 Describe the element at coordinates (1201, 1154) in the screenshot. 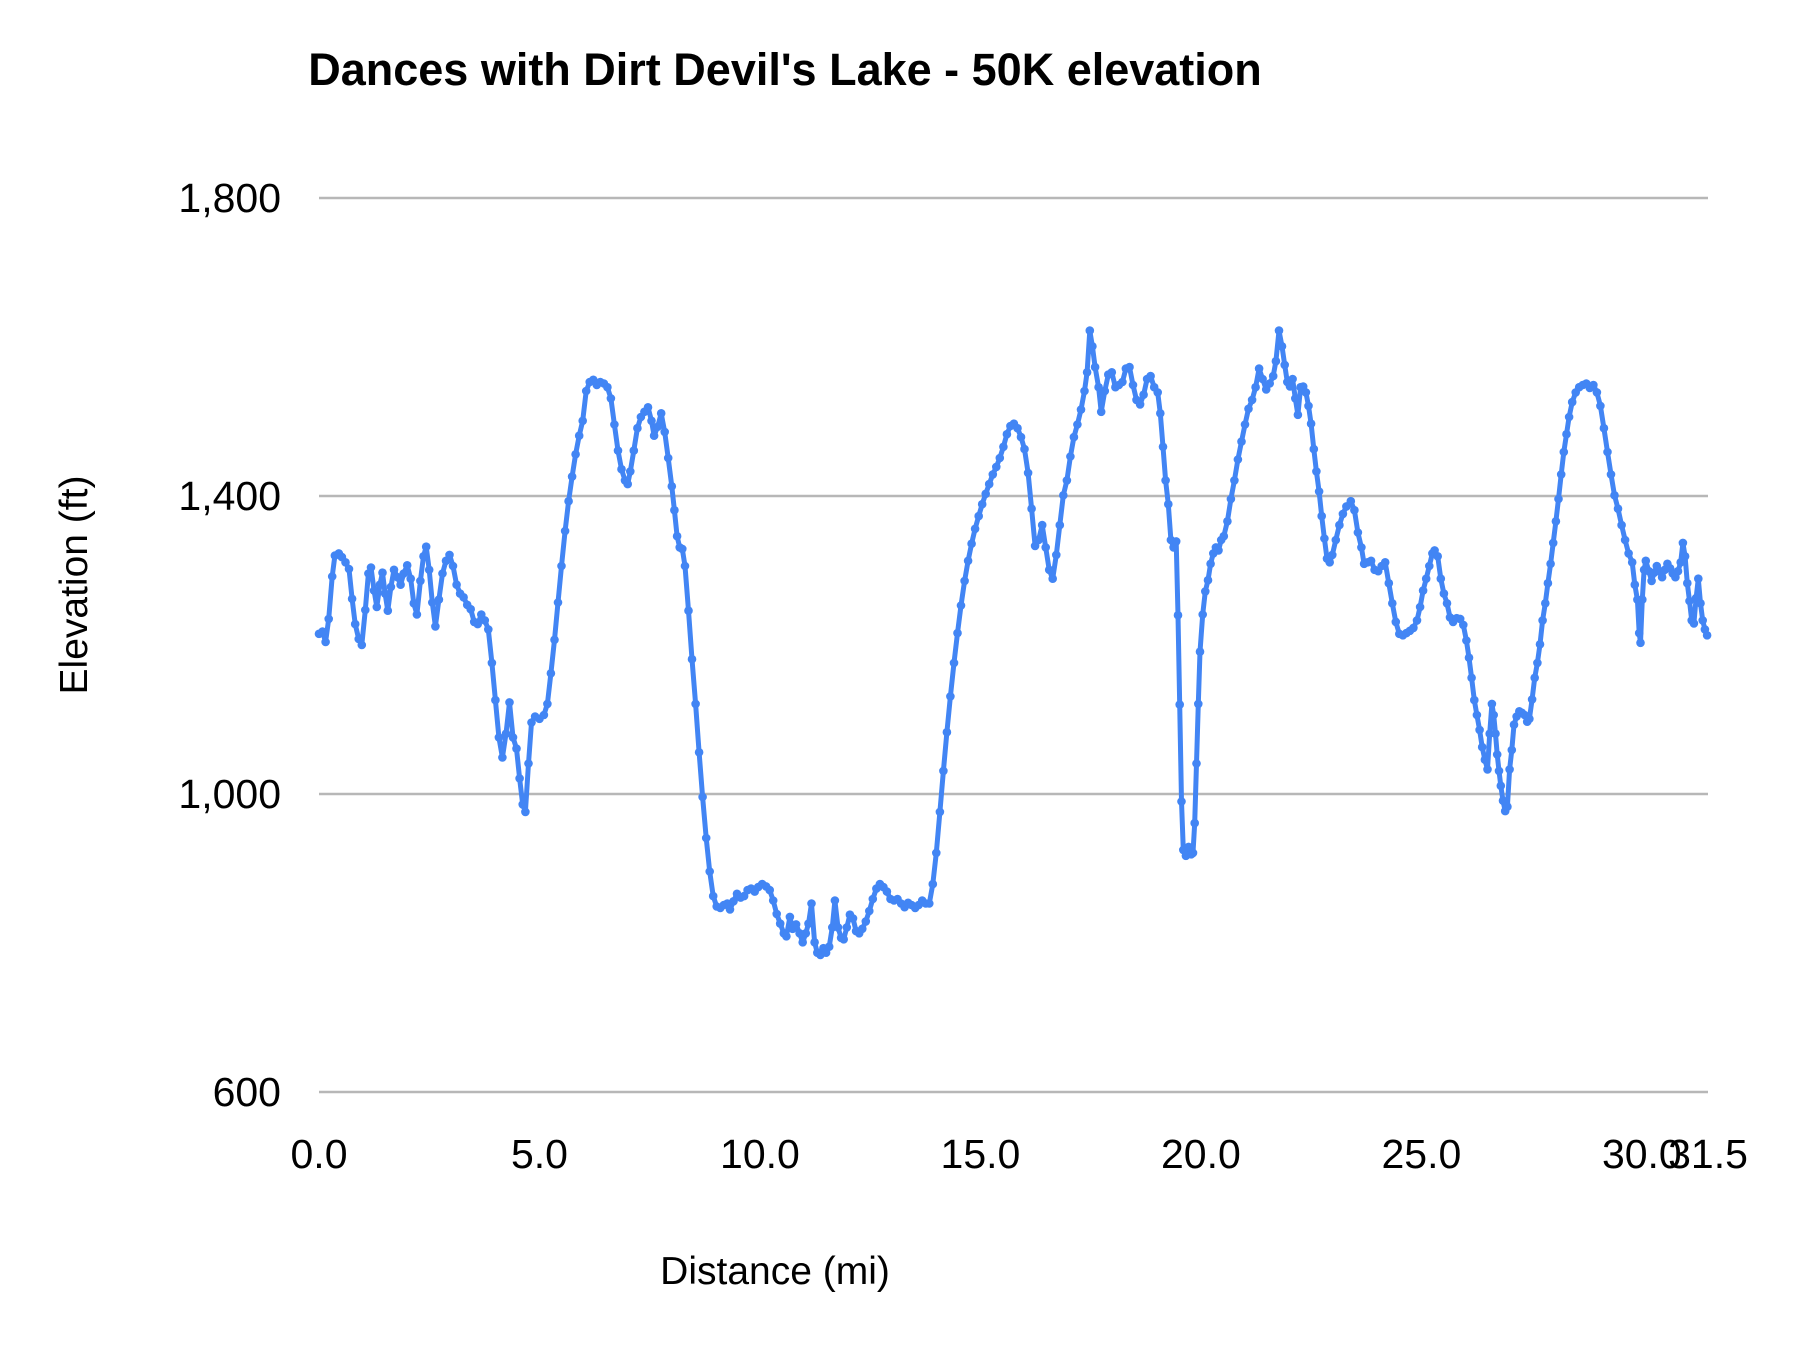

I see `x-tick-label: 20.0` at that location.